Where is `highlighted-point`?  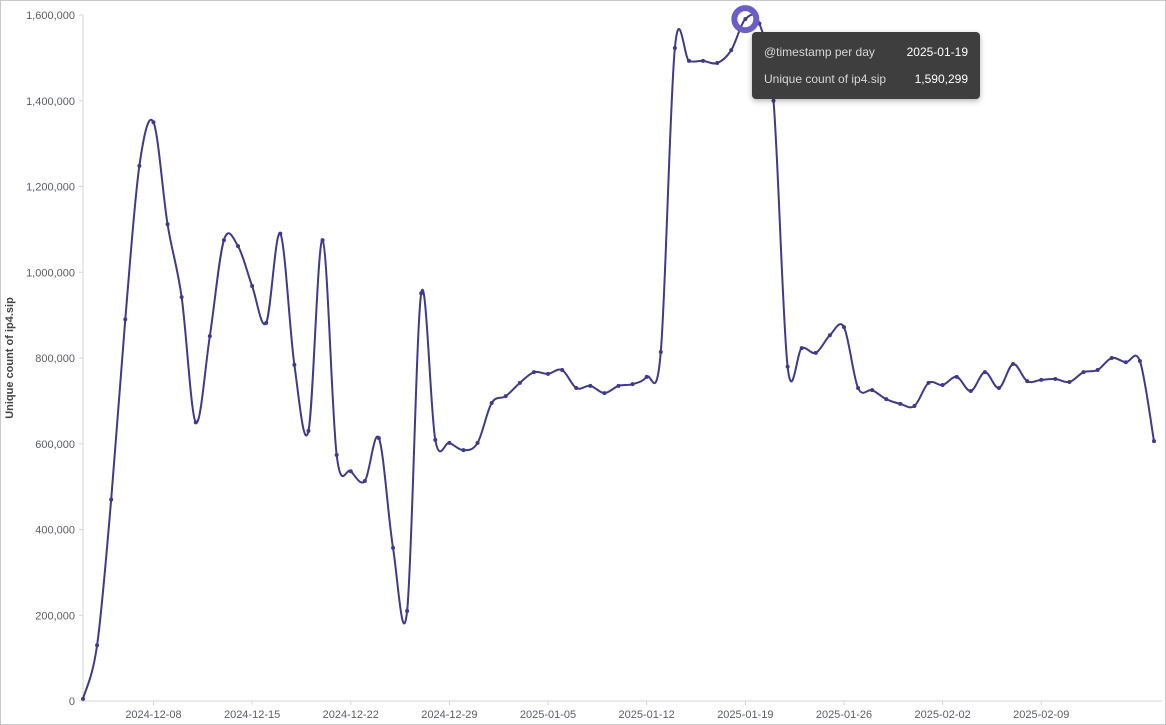 highlighted-point is located at coordinates (745, 19).